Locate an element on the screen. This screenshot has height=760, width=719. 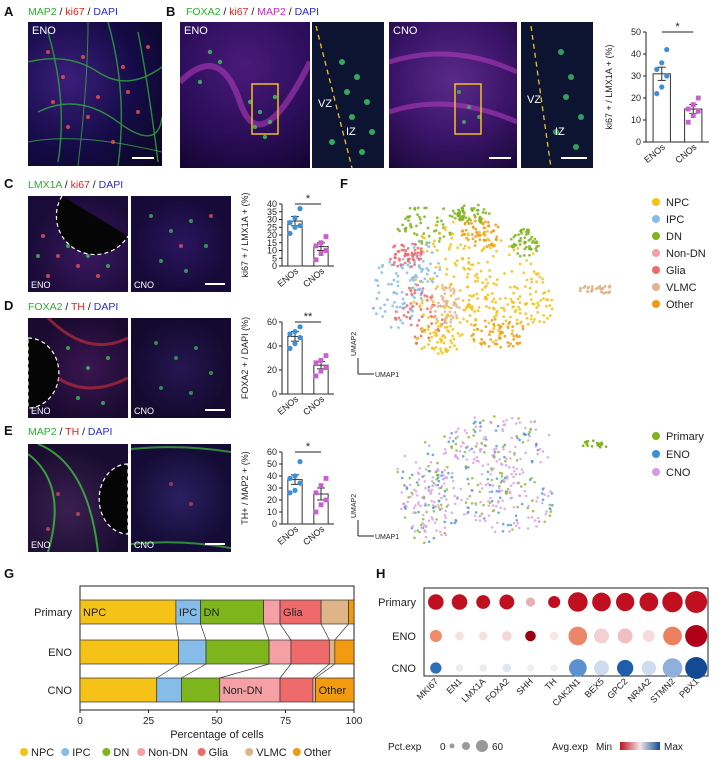
stain-a-part-3: / is located at coordinates (89, 12).